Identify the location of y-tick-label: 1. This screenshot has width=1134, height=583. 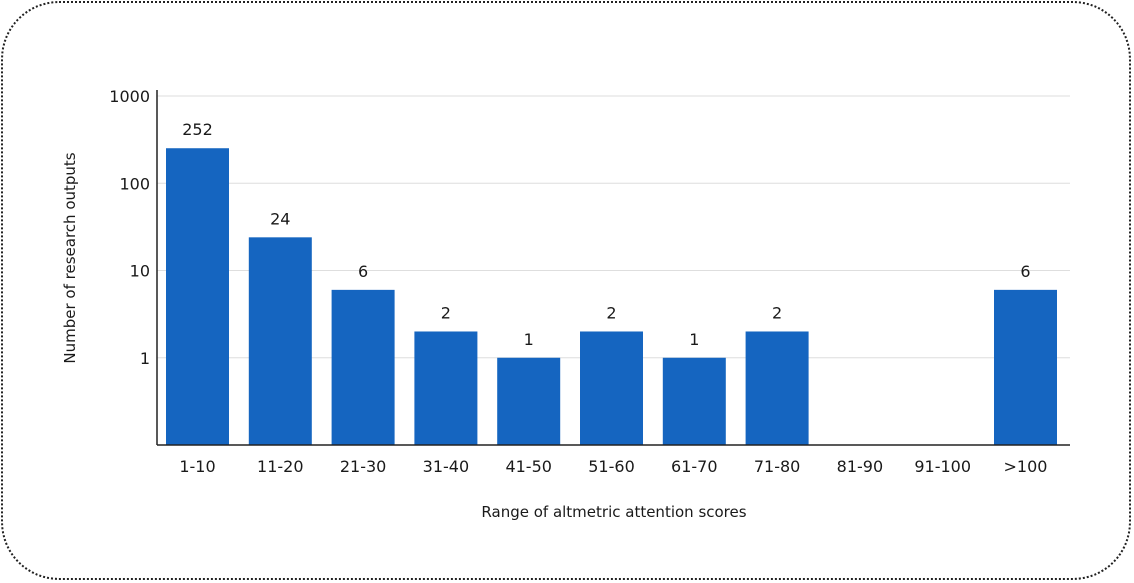
(145, 358).